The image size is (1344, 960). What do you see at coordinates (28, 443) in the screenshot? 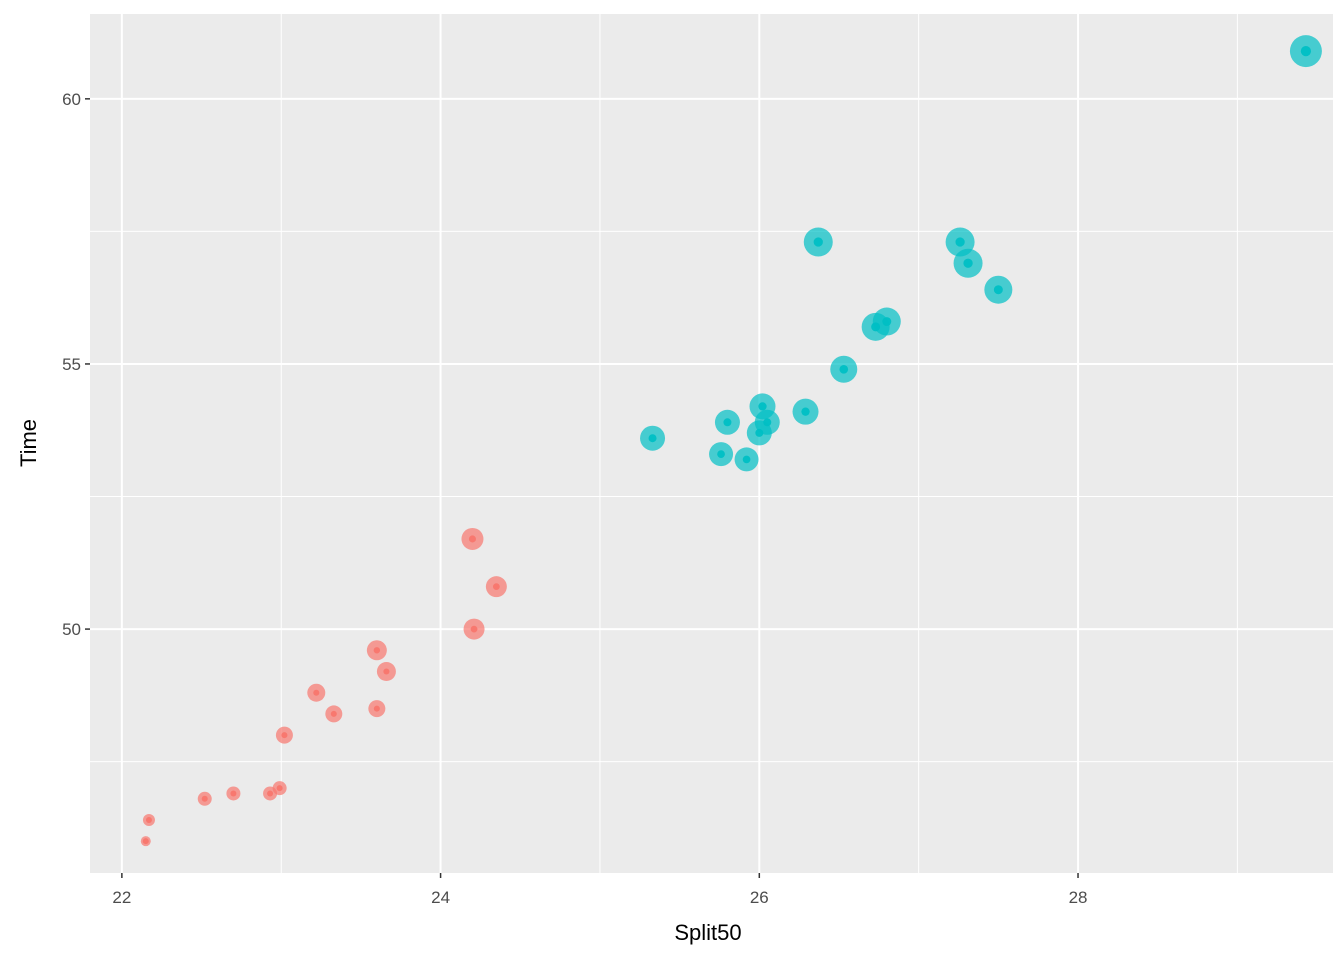
I see `y-axis-title: Time` at bounding box center [28, 443].